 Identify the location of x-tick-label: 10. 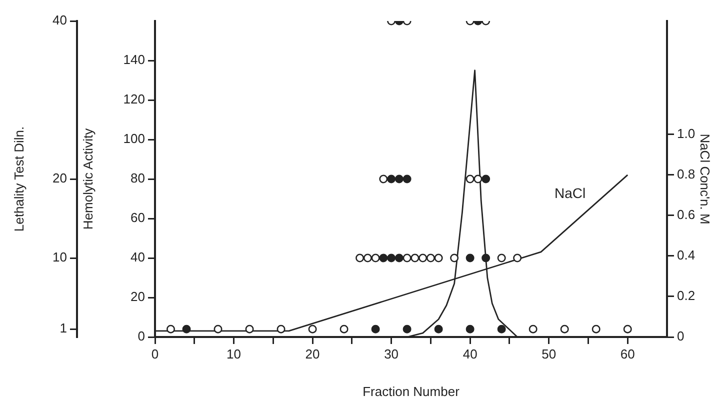
(234, 354).